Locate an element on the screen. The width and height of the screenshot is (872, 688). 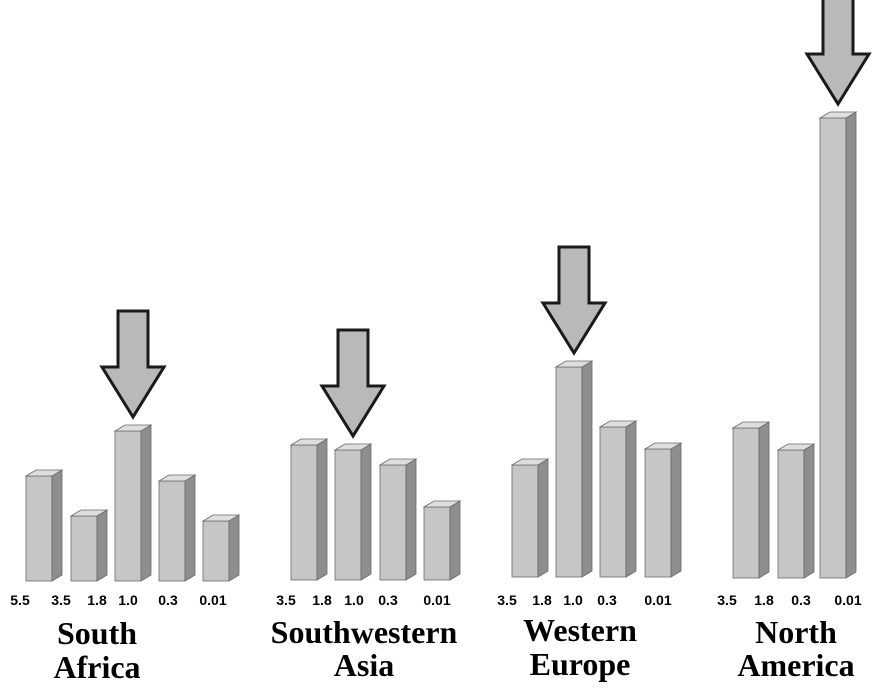
group-title-3-line1: Western is located at coordinates (580, 630).